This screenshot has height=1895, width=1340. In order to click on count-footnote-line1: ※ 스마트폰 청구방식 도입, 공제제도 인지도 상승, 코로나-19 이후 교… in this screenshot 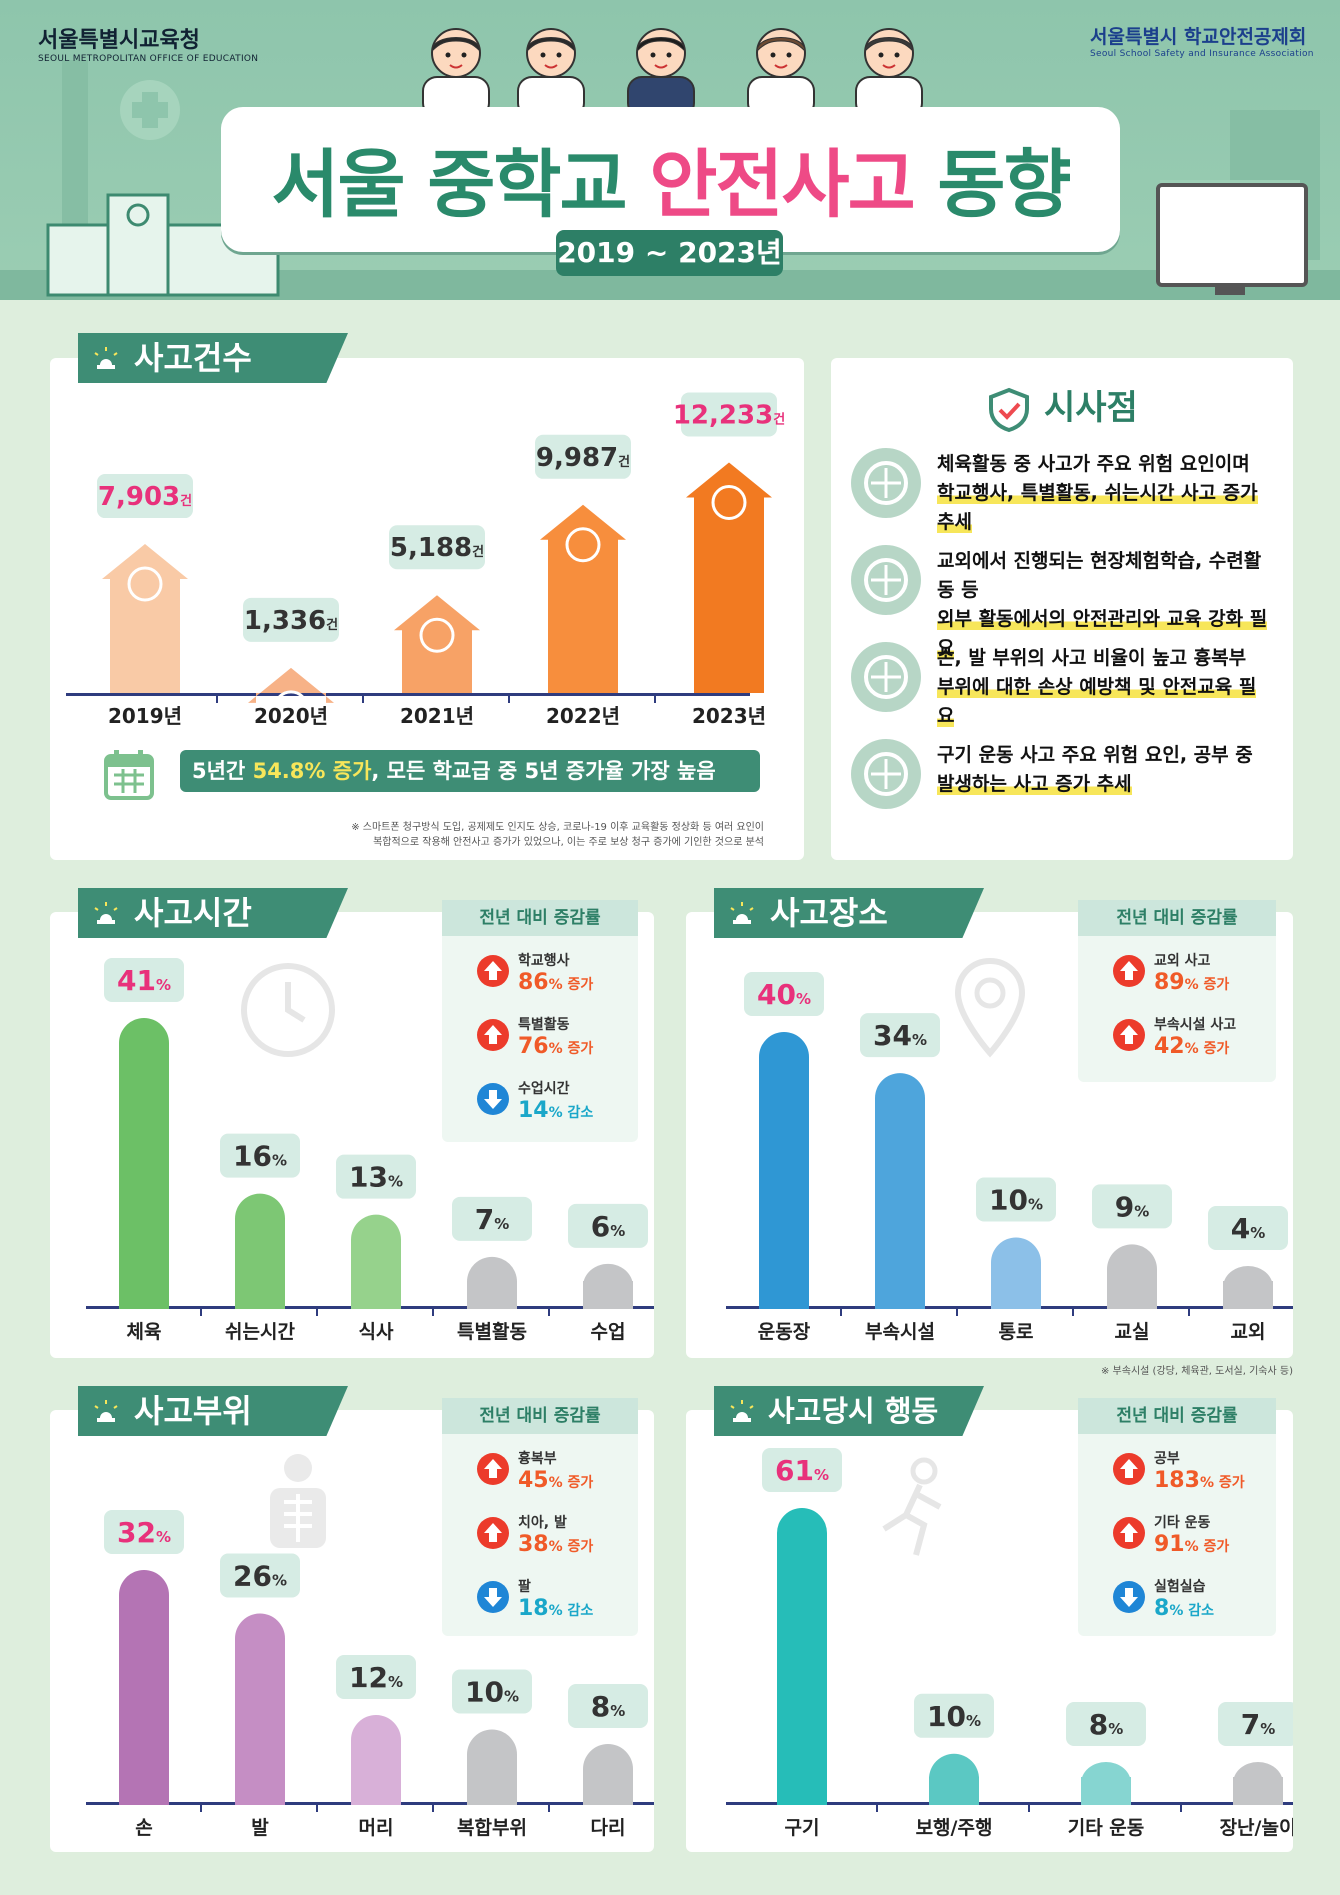, I will do `click(557, 827)`.